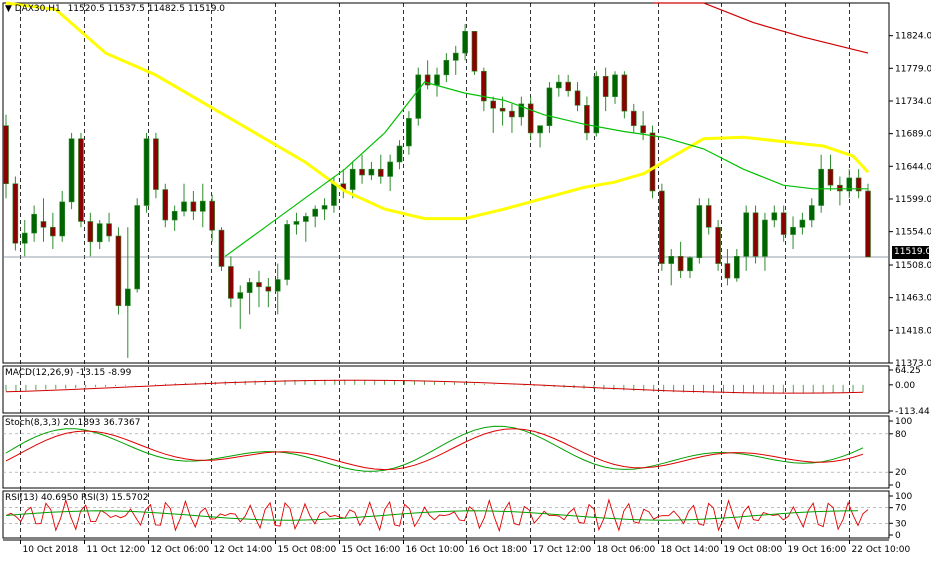 The image size is (931, 562). I want to click on price-tick-label: 11689.0, so click(913, 135).